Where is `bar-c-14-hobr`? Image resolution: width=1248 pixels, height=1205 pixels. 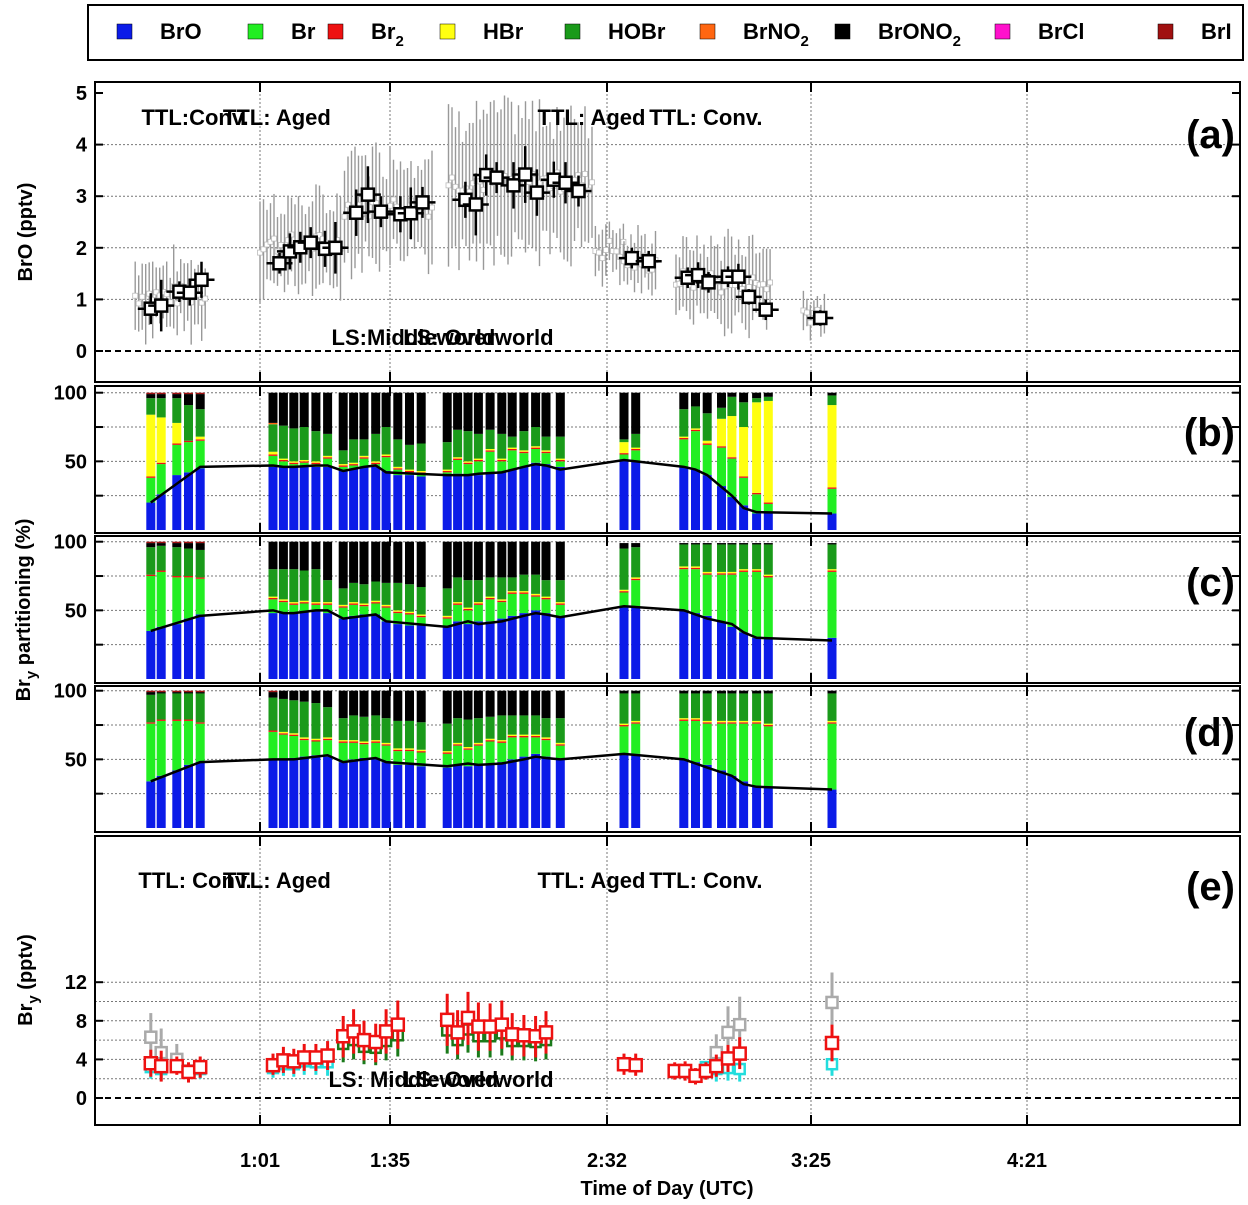
bar-c-14-hobr is located at coordinates (376, 591).